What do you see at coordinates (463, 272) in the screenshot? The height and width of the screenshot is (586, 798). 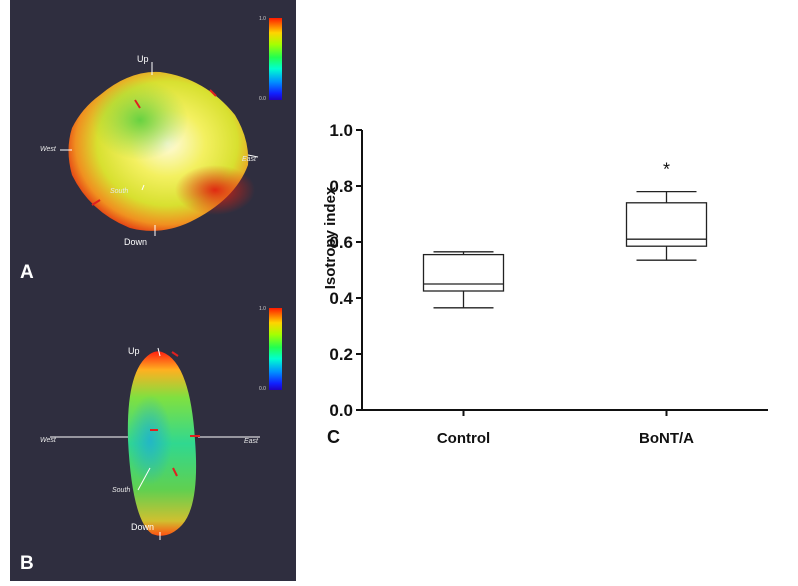 I see `box-iqr` at bounding box center [463, 272].